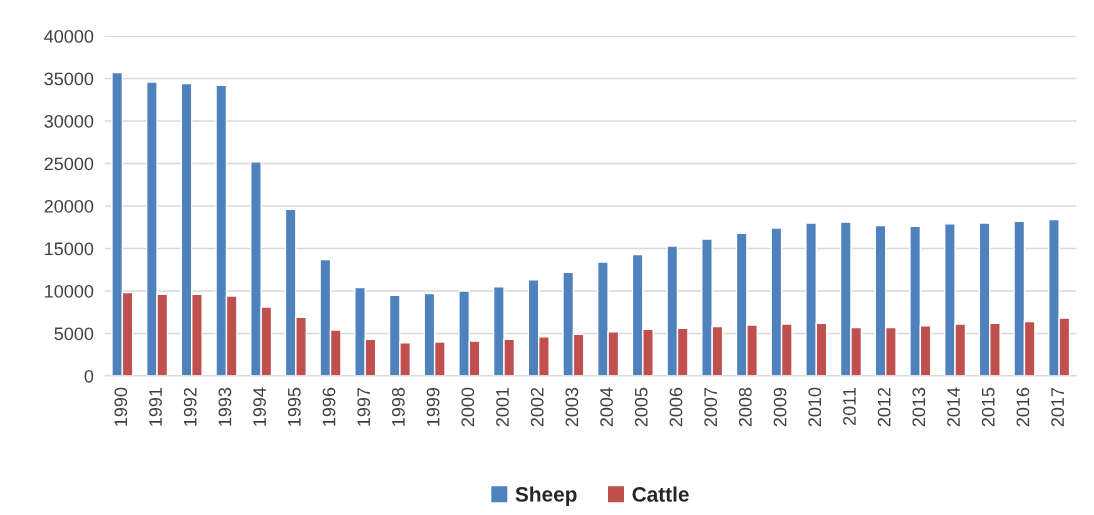 The image size is (1094, 515). Describe the element at coordinates (225, 406) in the screenshot. I see `x-tick-label: 1993` at that location.